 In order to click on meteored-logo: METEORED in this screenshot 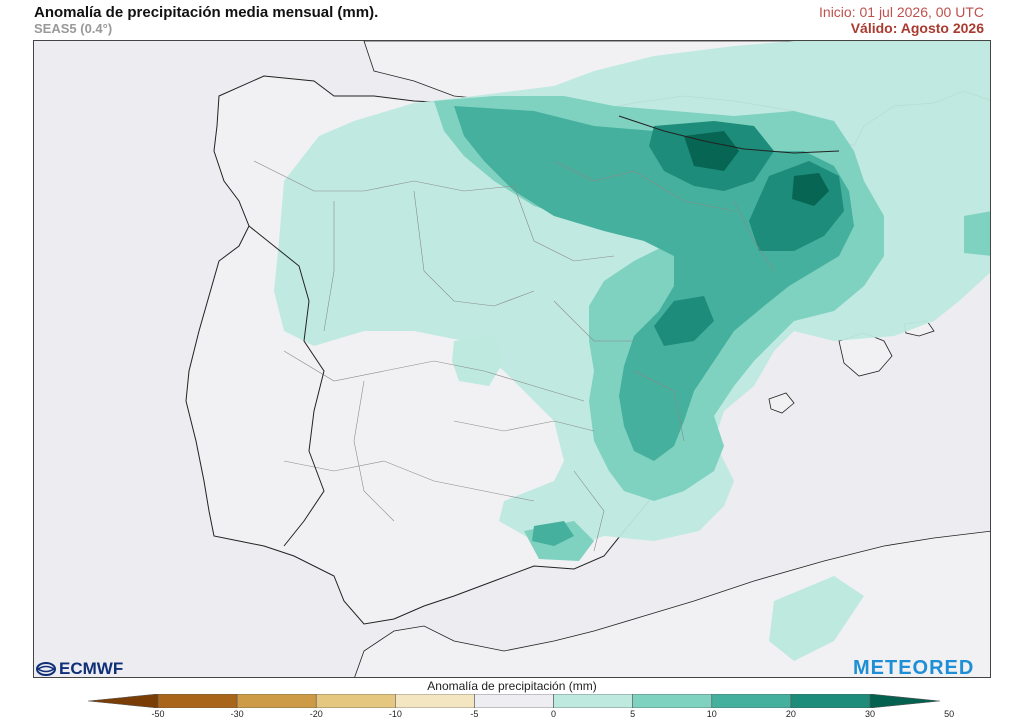, I will do `click(914, 668)`.